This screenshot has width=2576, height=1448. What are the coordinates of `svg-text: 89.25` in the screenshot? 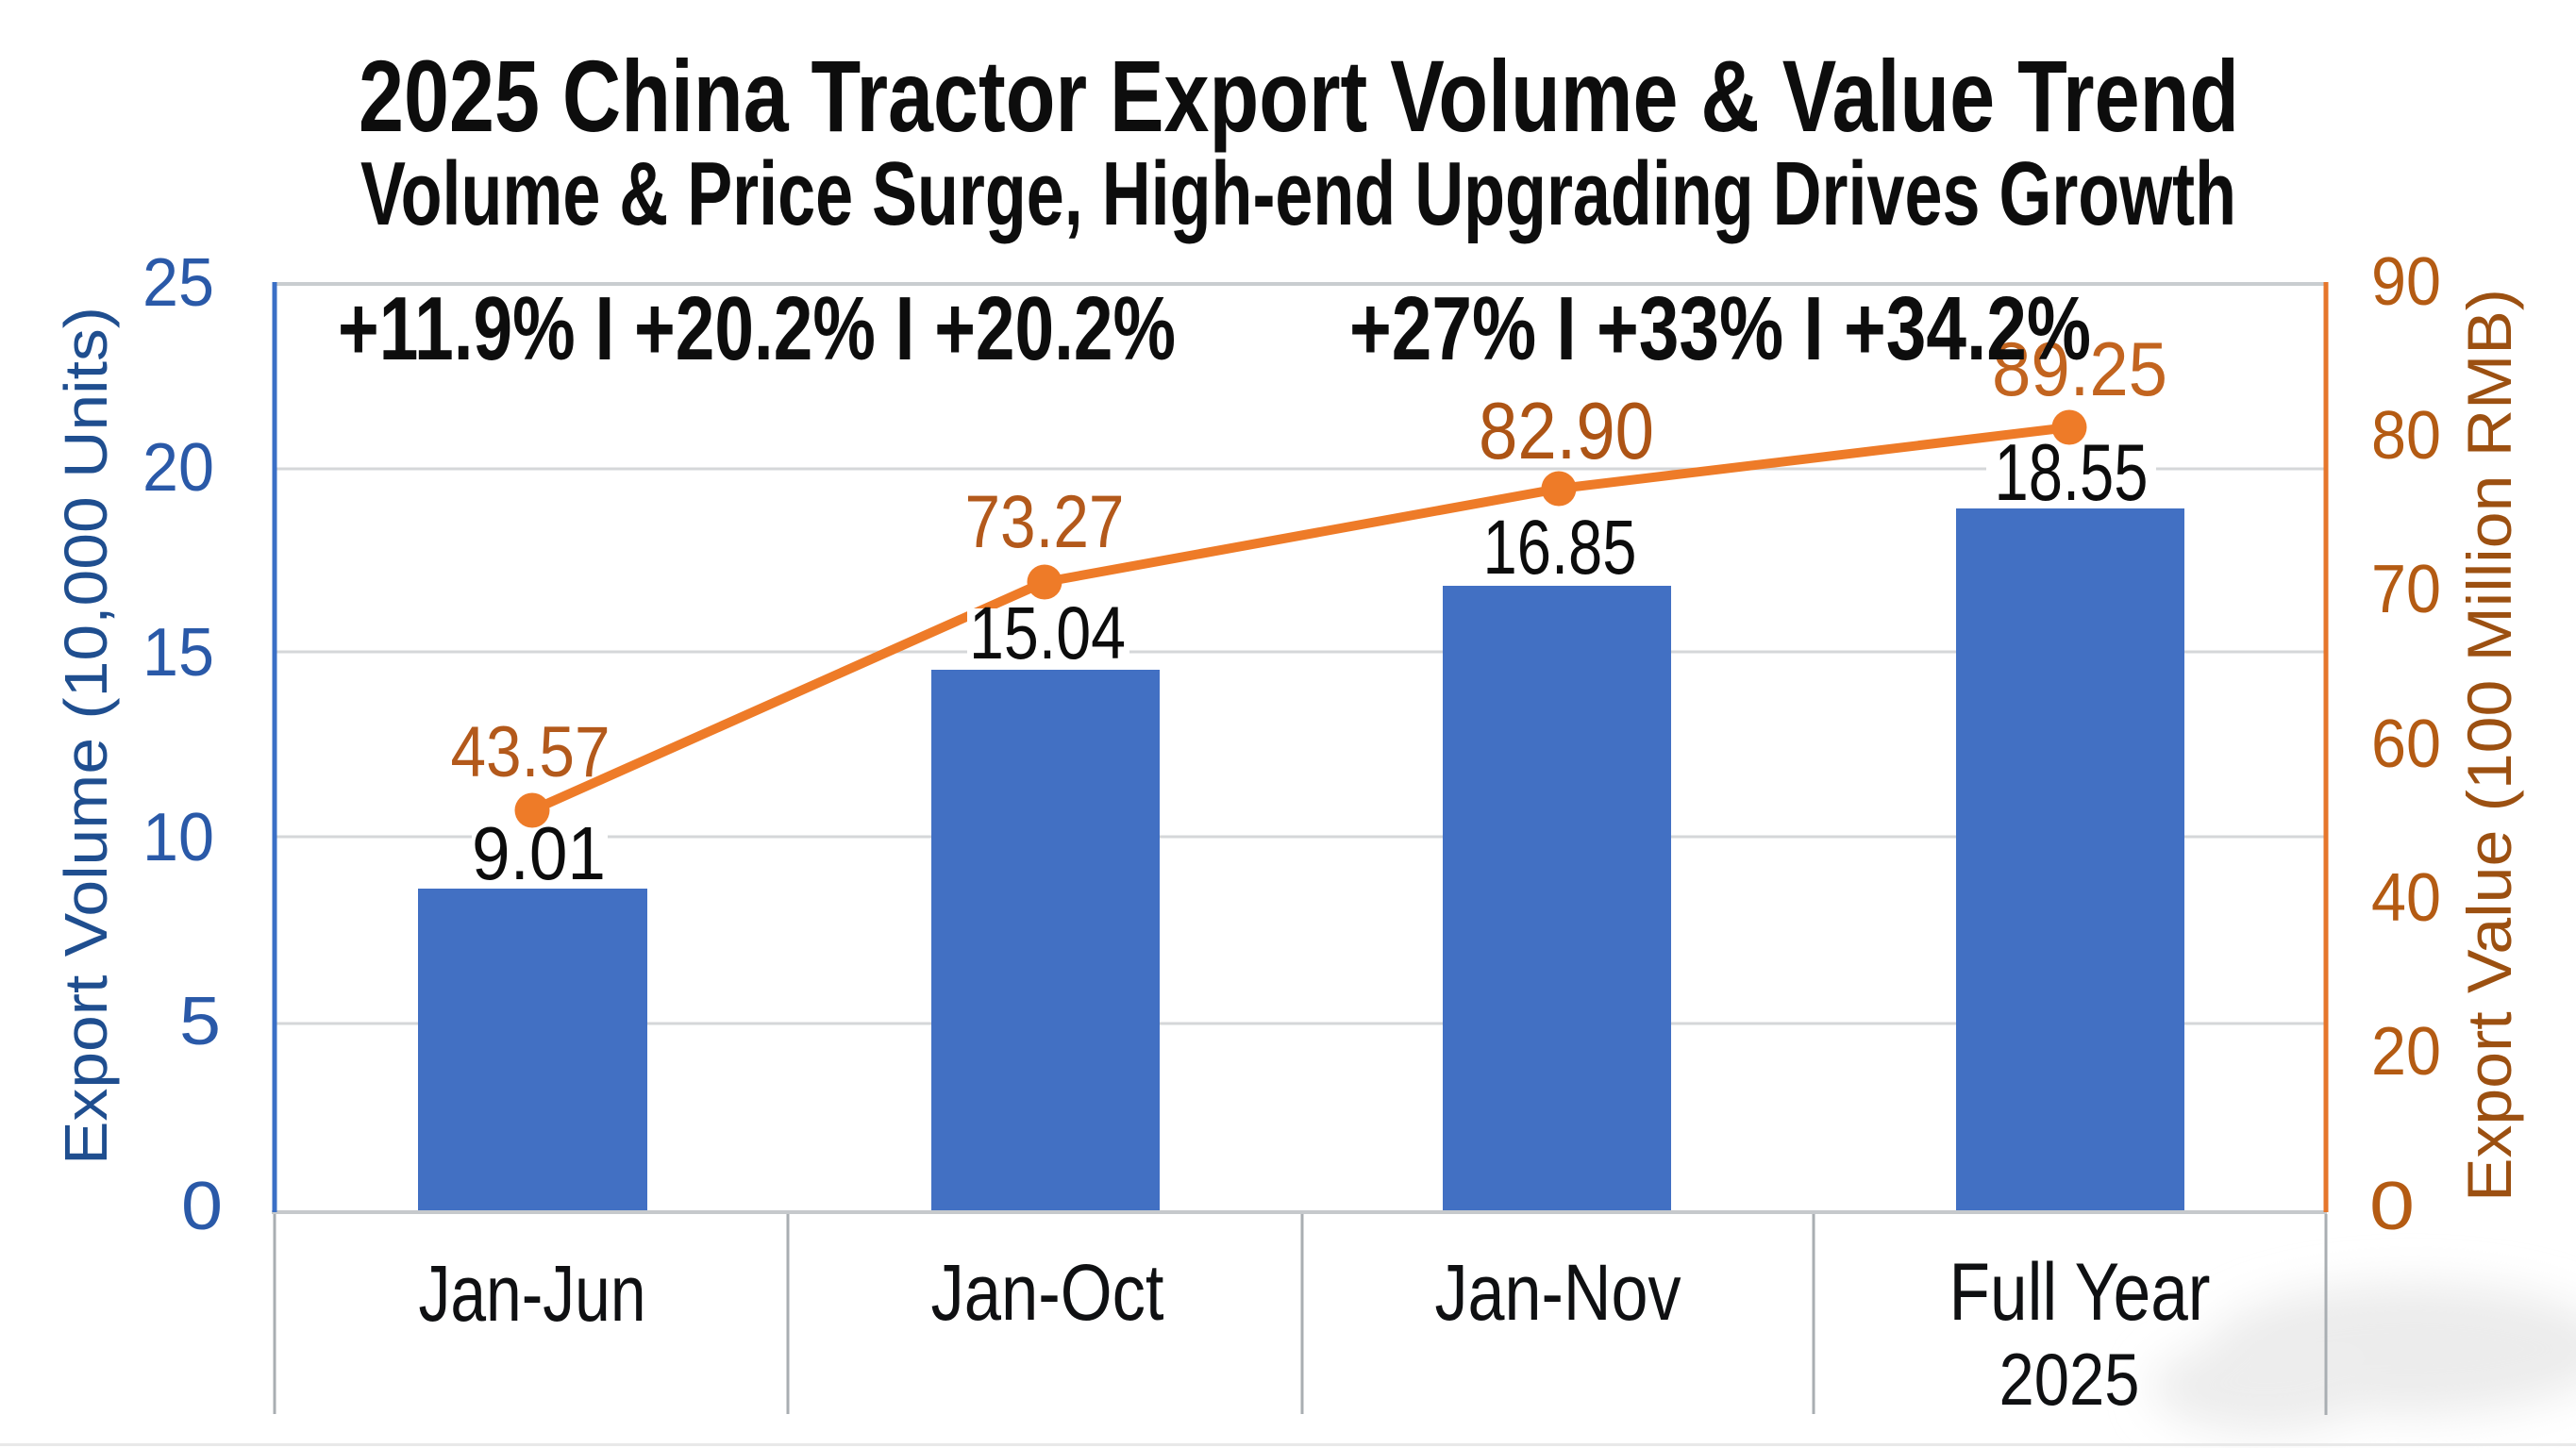 It's located at (2079, 369).